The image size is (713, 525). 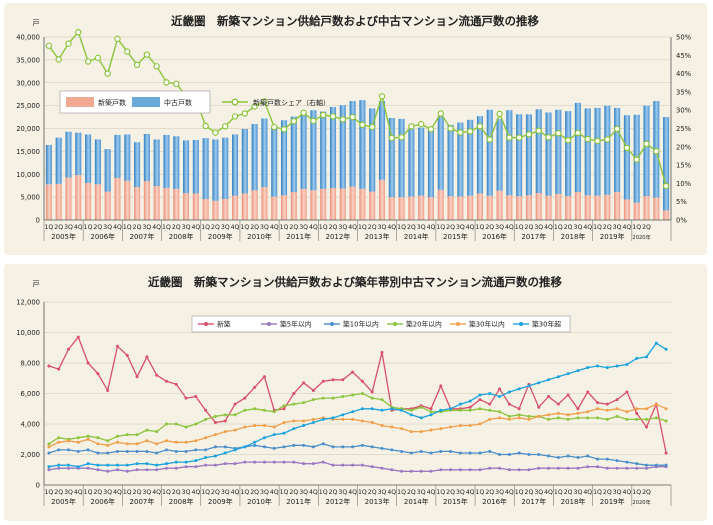 I want to click on legend-marker, so click(x=332, y=324).